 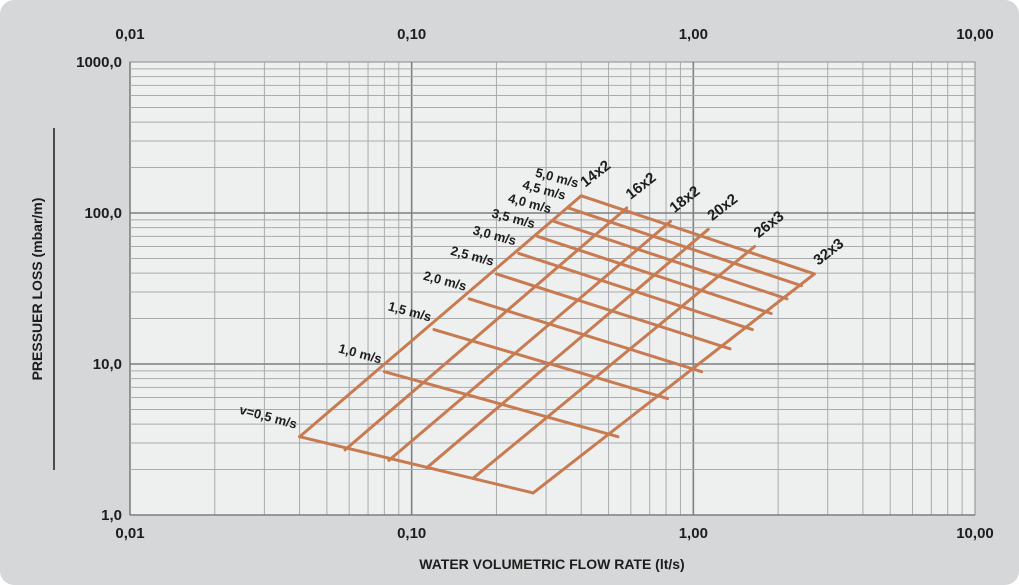 What do you see at coordinates (411, 34) in the screenshot?
I see `x-tick-label-top: 0,10` at bounding box center [411, 34].